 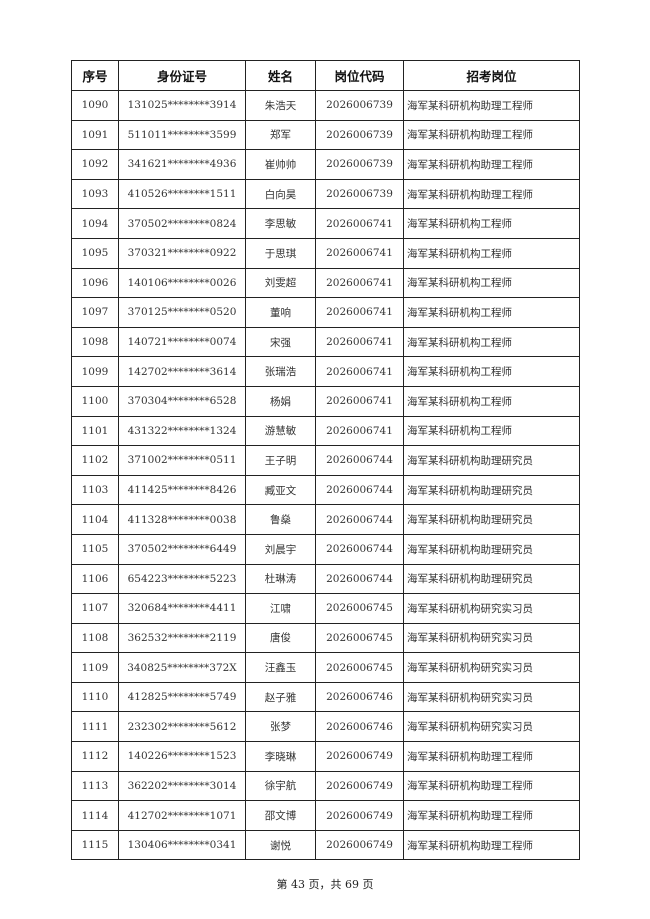 I want to click on cell-index: 1100, so click(x=95, y=401).